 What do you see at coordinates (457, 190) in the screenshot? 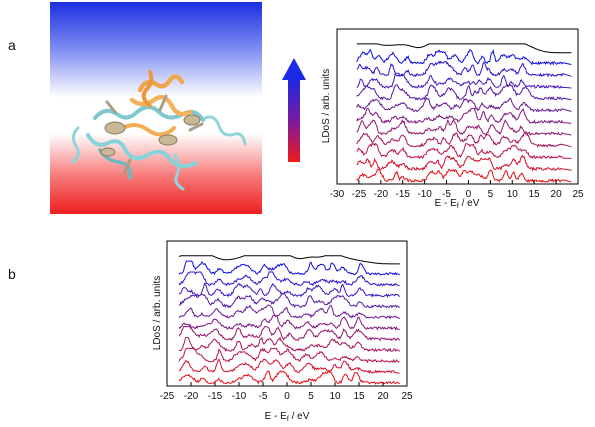
I see `x-ticks-a: -30 -25 -20 -15 -10 -5 0 5 10 15 20 25` at bounding box center [457, 190].